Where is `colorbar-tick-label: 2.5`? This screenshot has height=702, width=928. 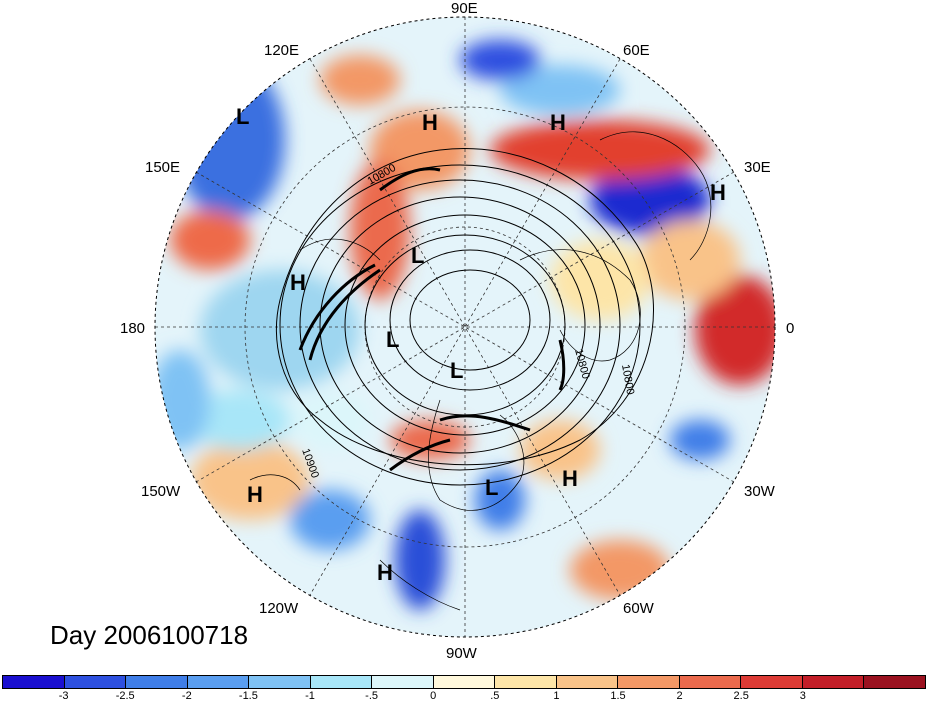 colorbar-tick-label: 2.5 is located at coordinates (741, 696).